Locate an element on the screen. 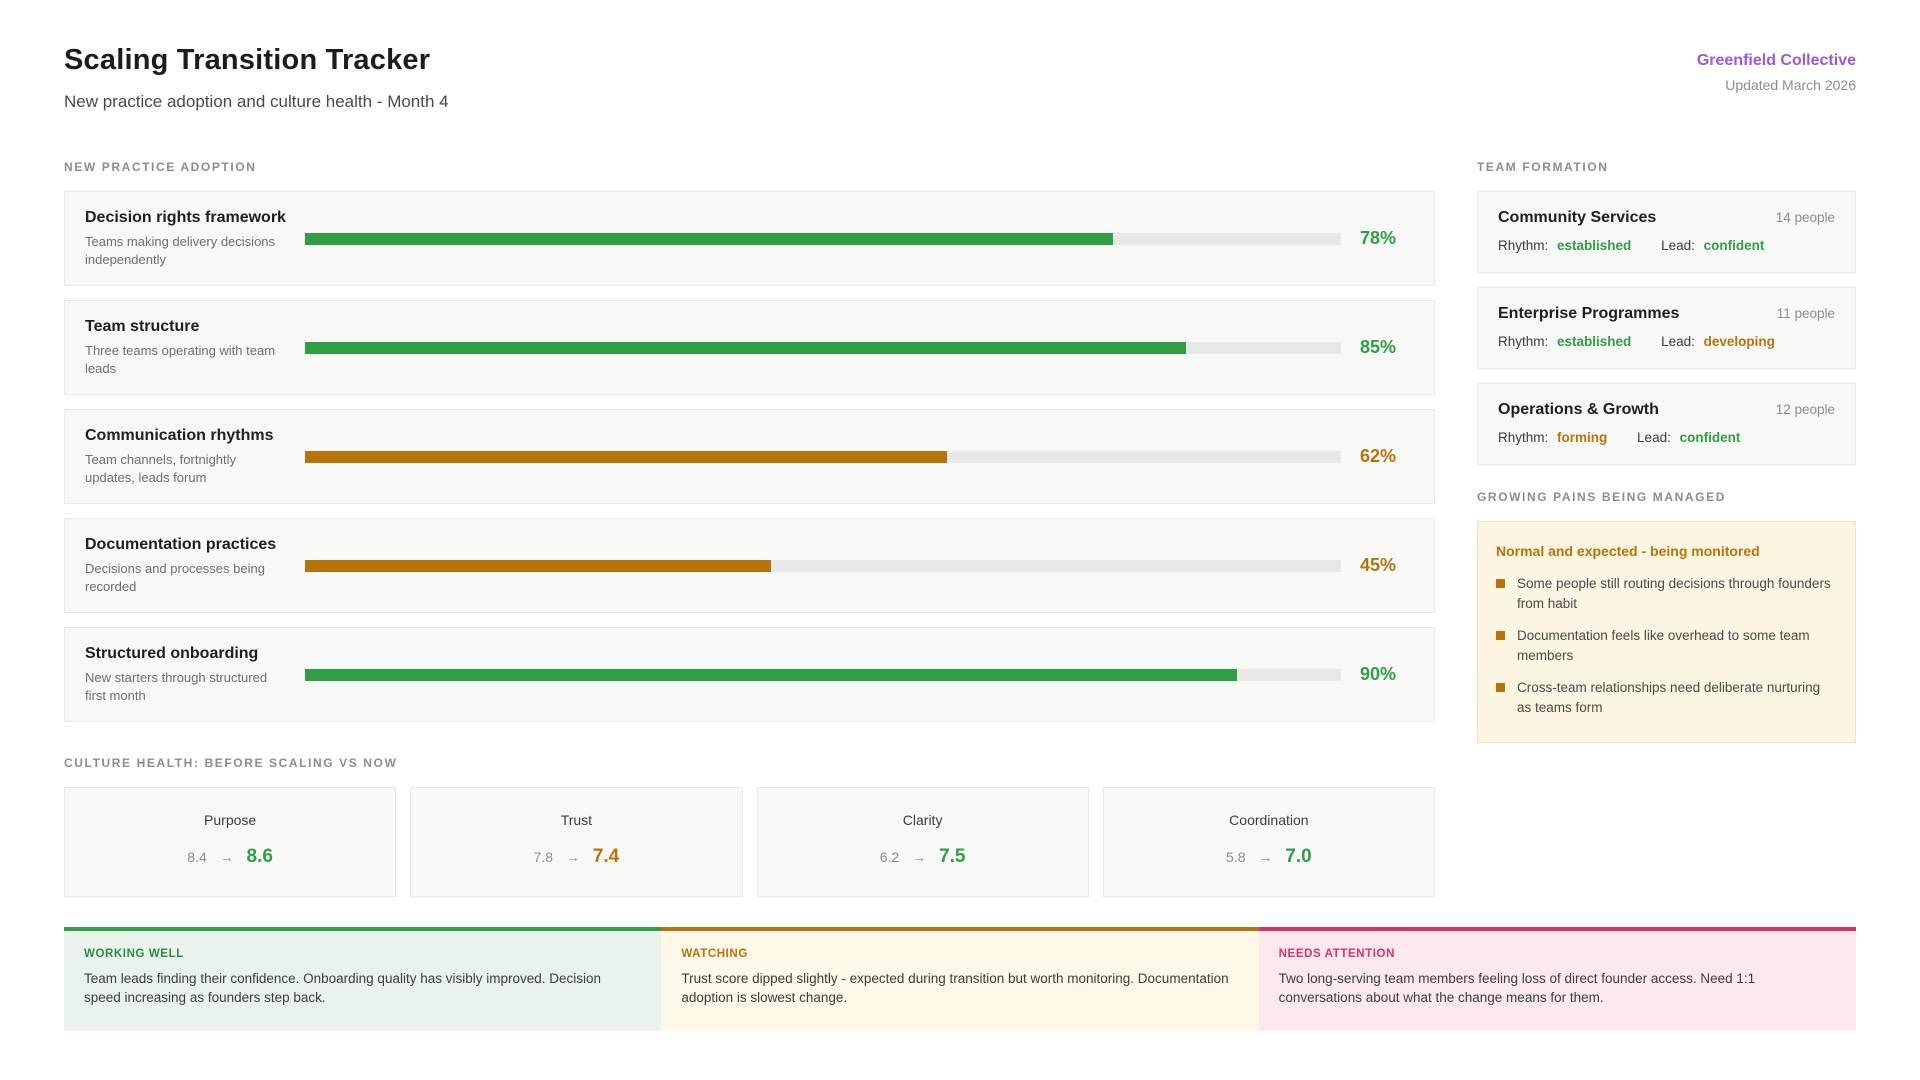  culture-card-coordination: Coordination 5.8 → 7.0 is located at coordinates (1268, 842).